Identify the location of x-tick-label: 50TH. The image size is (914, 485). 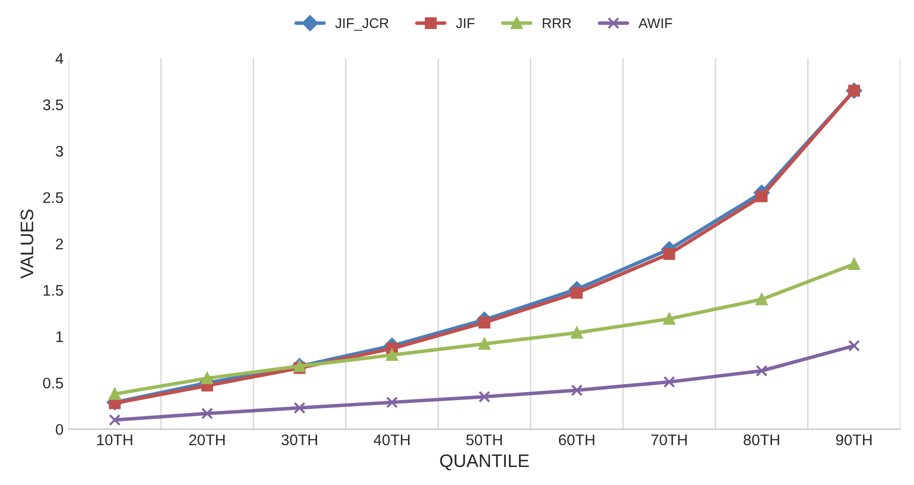
(484, 440).